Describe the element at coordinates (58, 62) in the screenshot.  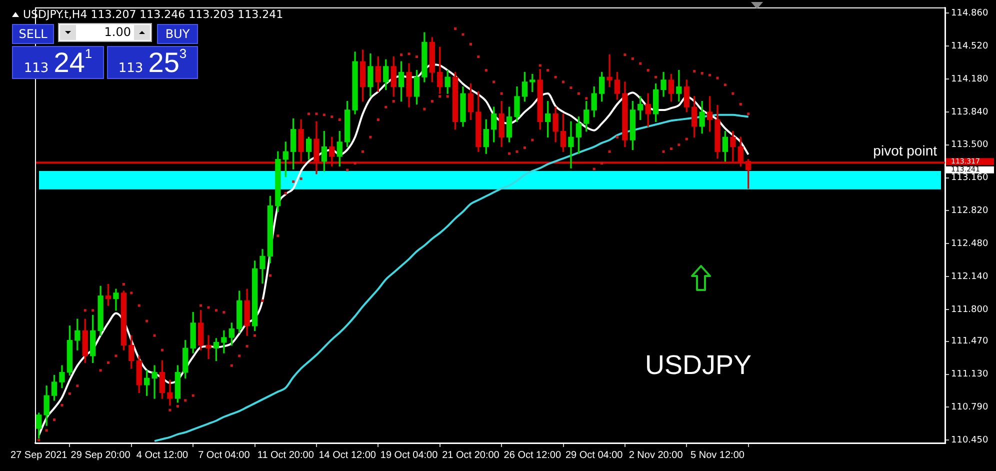
I see `annotation: 113 24$^{1}$` at that location.